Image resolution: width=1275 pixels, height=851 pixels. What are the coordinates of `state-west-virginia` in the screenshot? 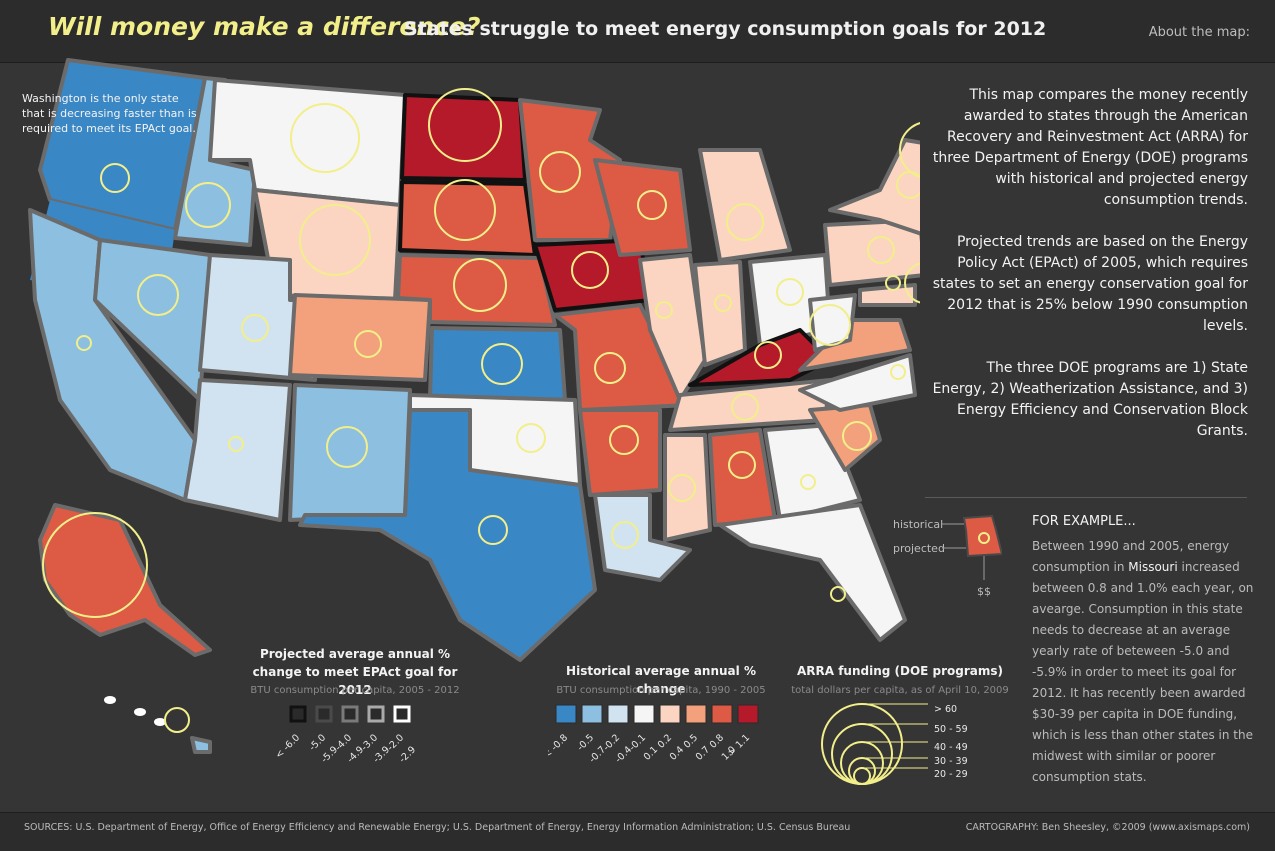 It's located at (832, 322).